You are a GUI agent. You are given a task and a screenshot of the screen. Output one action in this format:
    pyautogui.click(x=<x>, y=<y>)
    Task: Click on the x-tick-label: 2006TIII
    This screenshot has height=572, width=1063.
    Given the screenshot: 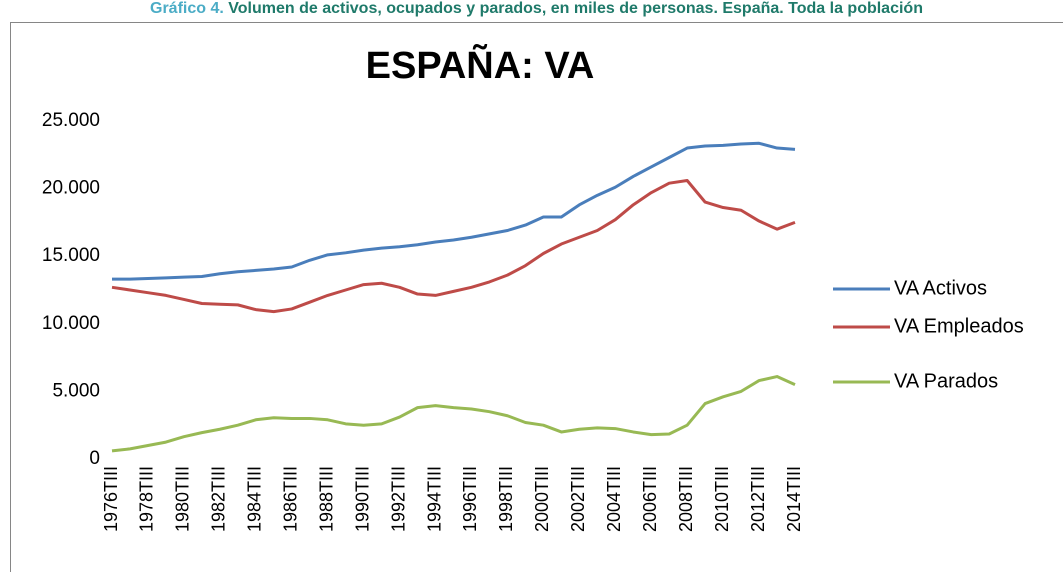 What is the action you would take?
    pyautogui.click(x=650, y=499)
    